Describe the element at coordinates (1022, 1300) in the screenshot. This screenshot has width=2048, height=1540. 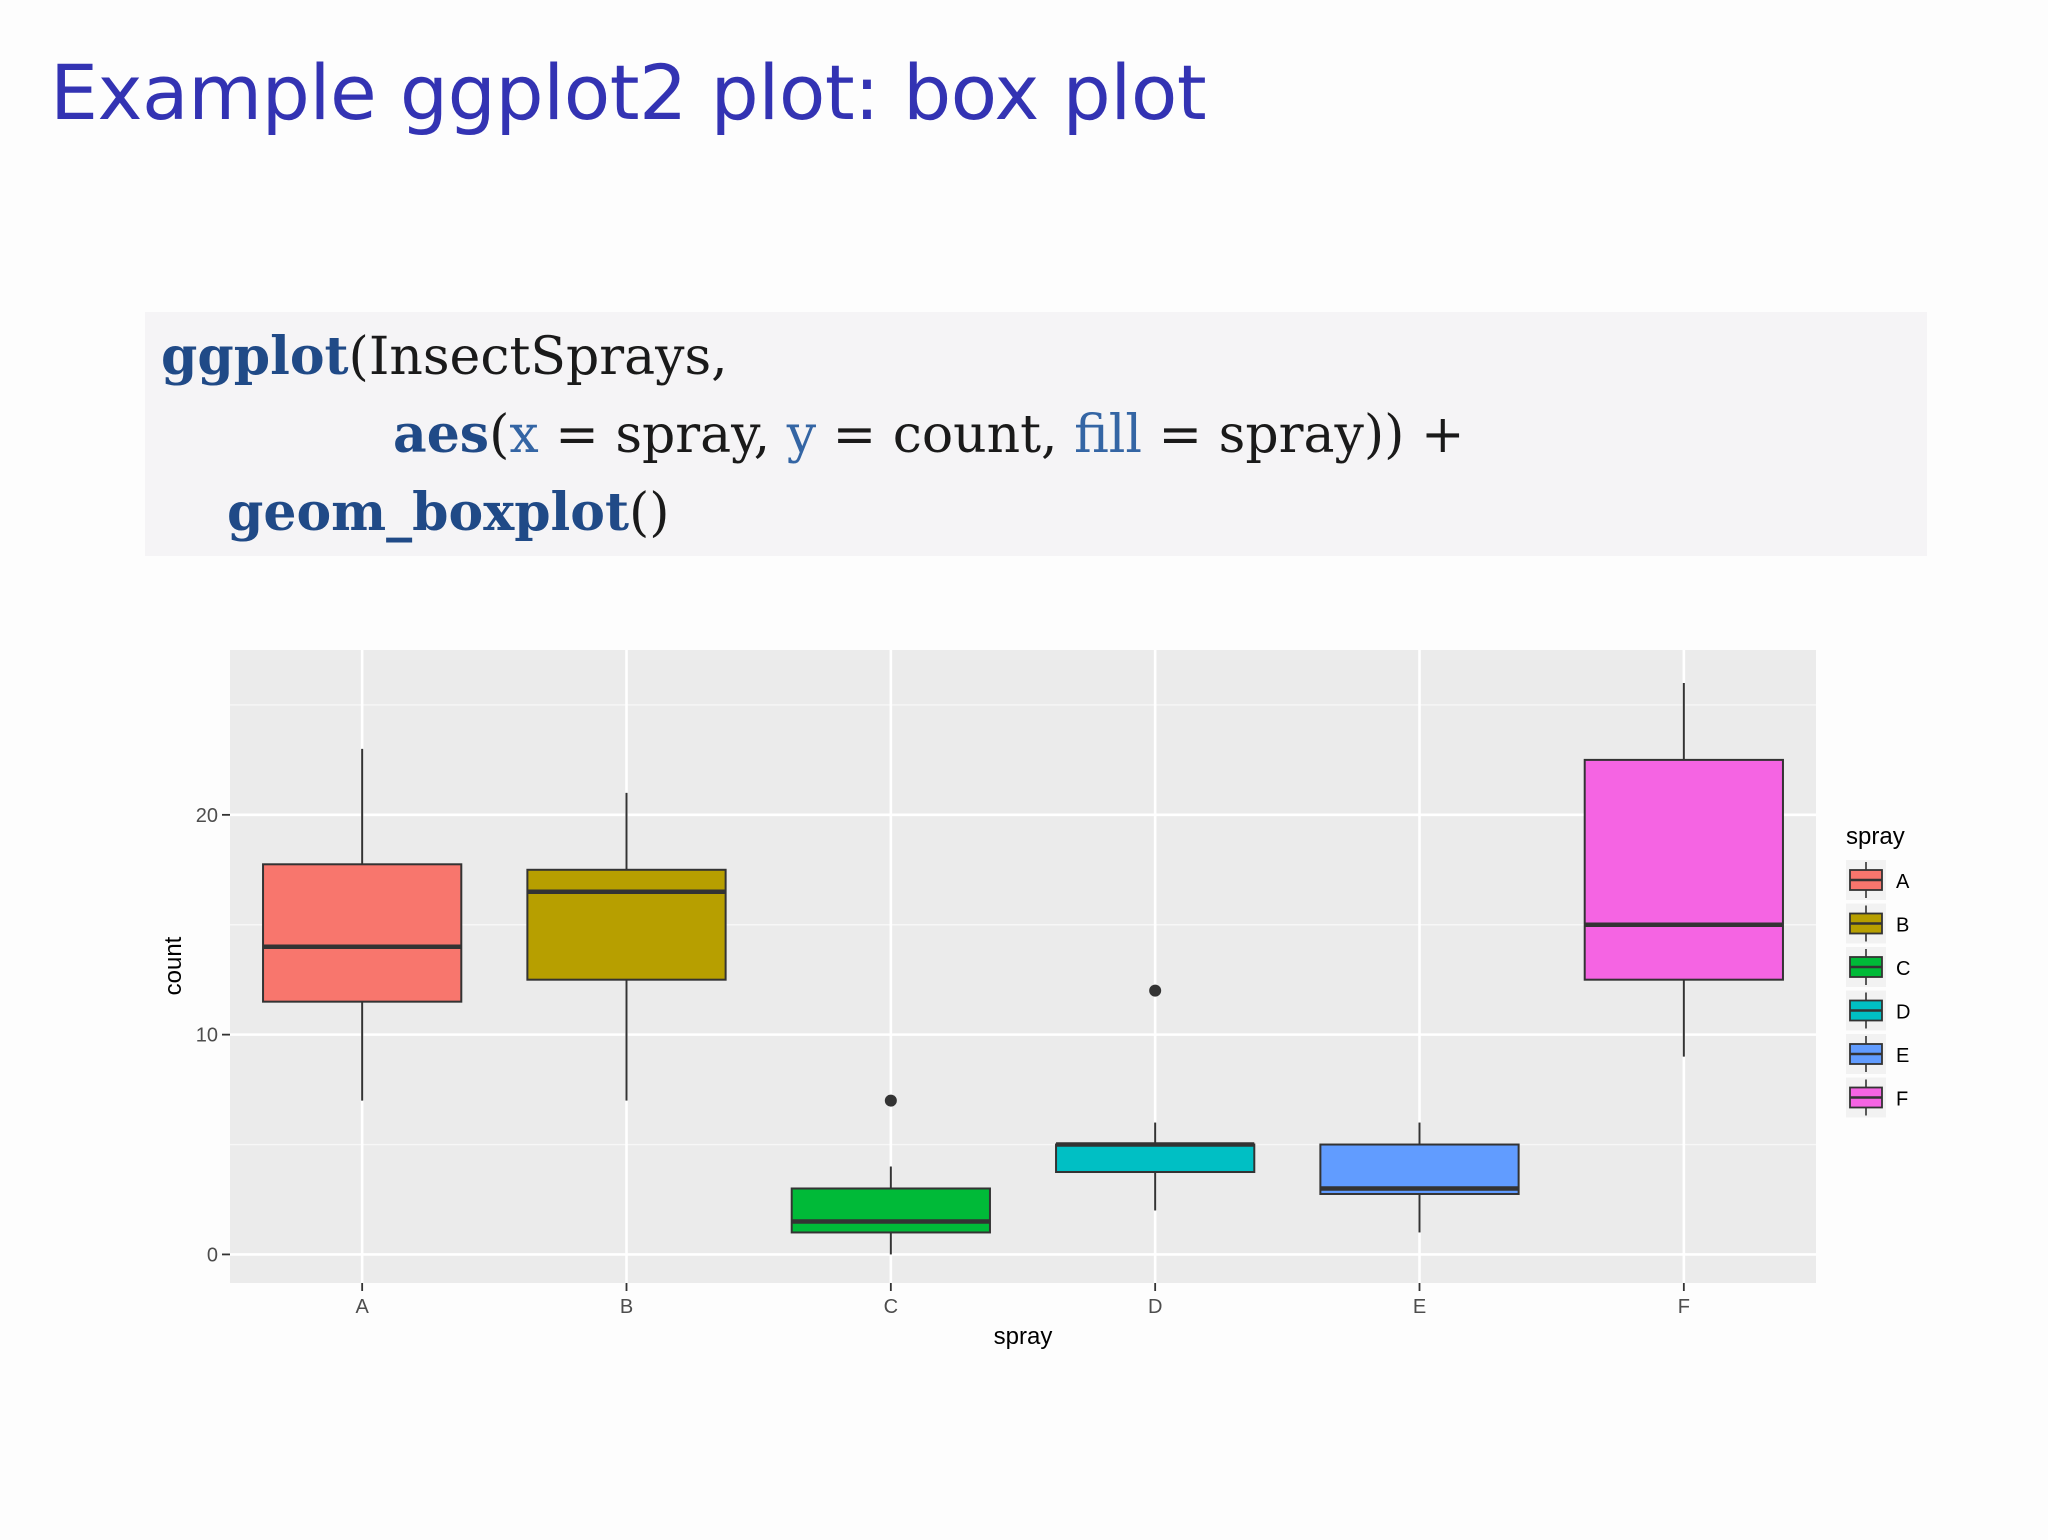
I see `x-axis: A B C D E F` at that location.